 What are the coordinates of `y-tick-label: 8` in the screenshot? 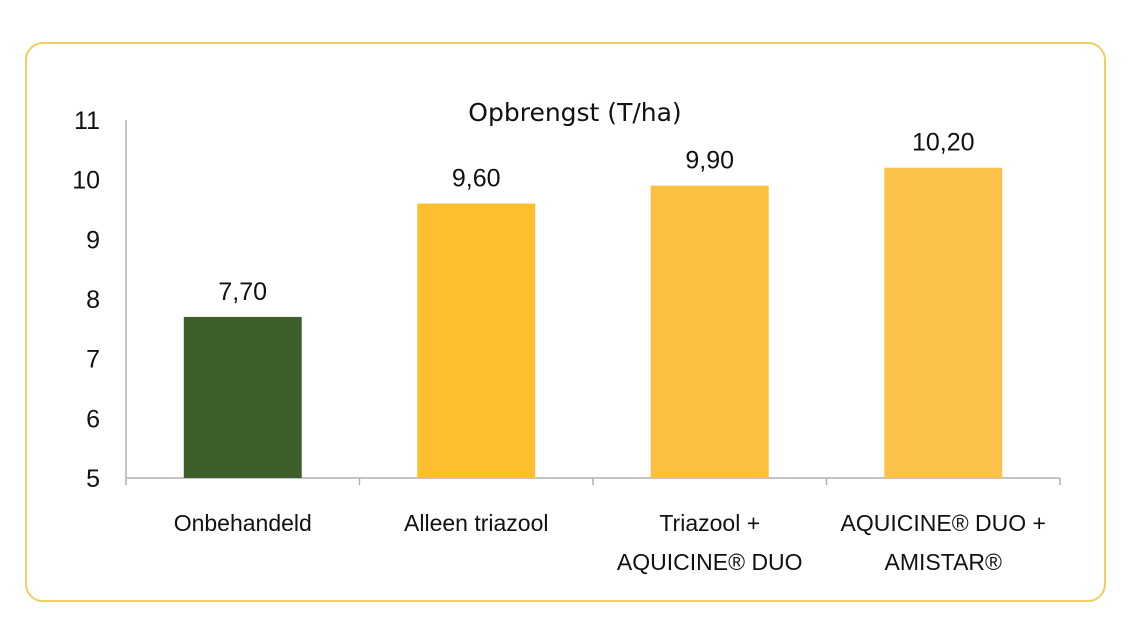 It's located at (93, 300).